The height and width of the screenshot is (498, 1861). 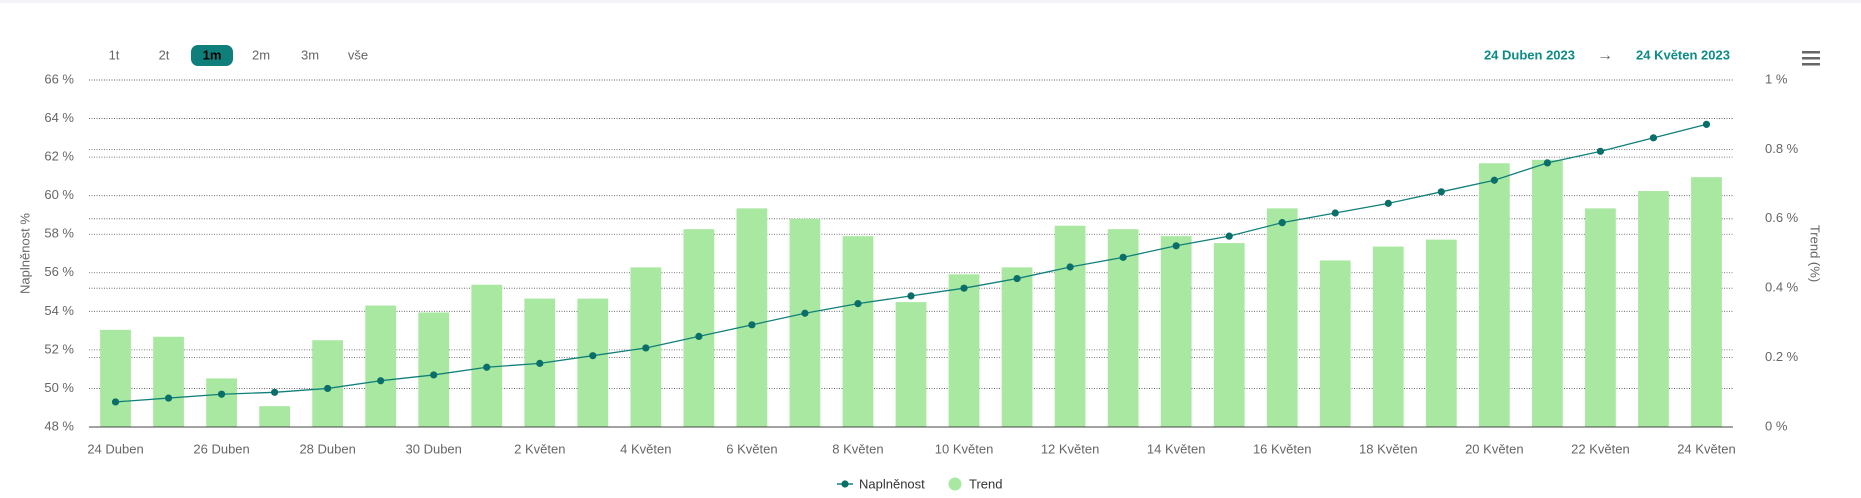 What do you see at coordinates (857, 448) in the screenshot?
I see `x-tick-label: 8 Květen` at bounding box center [857, 448].